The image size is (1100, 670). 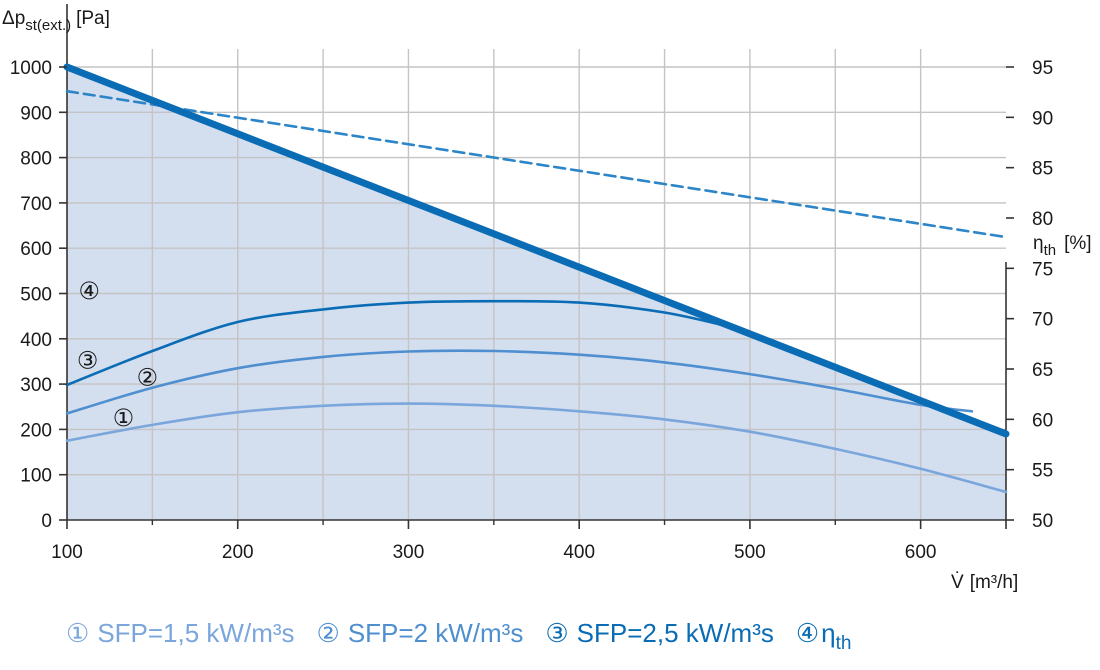 What do you see at coordinates (1042, 521) in the screenshot?
I see `y-right-tick-label: 50` at bounding box center [1042, 521].